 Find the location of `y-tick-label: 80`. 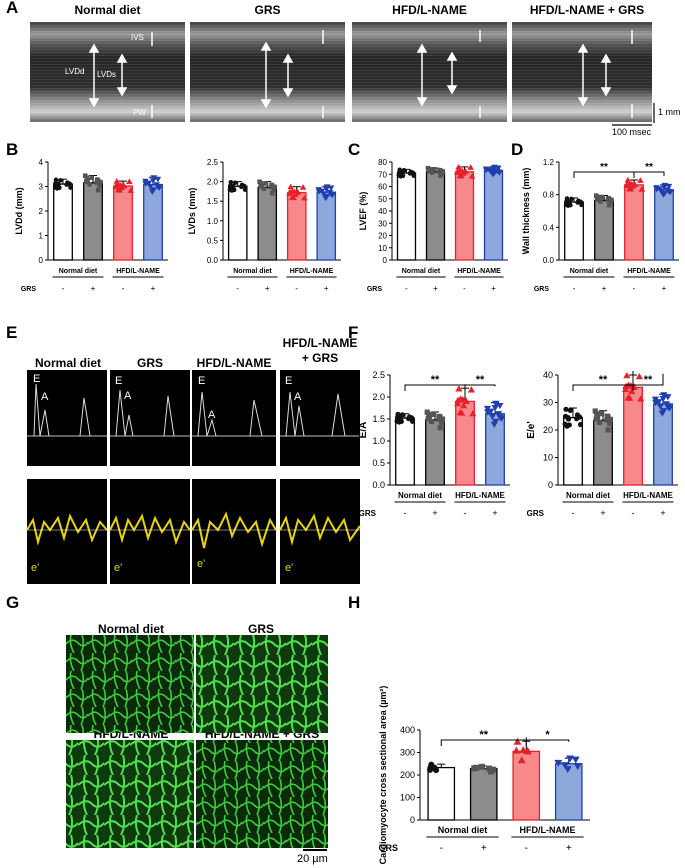

y-tick-label: 80 is located at coordinates (382, 162).